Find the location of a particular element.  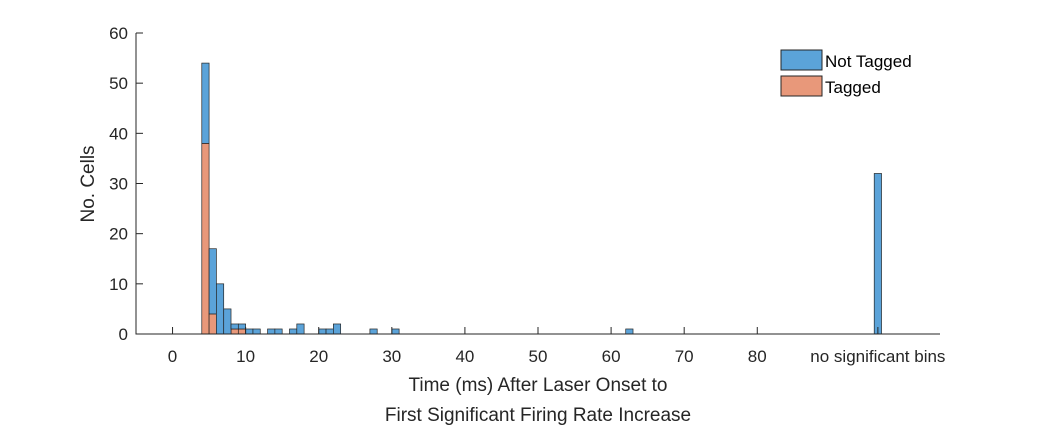

legend-label-not-tagged: Not Tagged is located at coordinates (868, 61).